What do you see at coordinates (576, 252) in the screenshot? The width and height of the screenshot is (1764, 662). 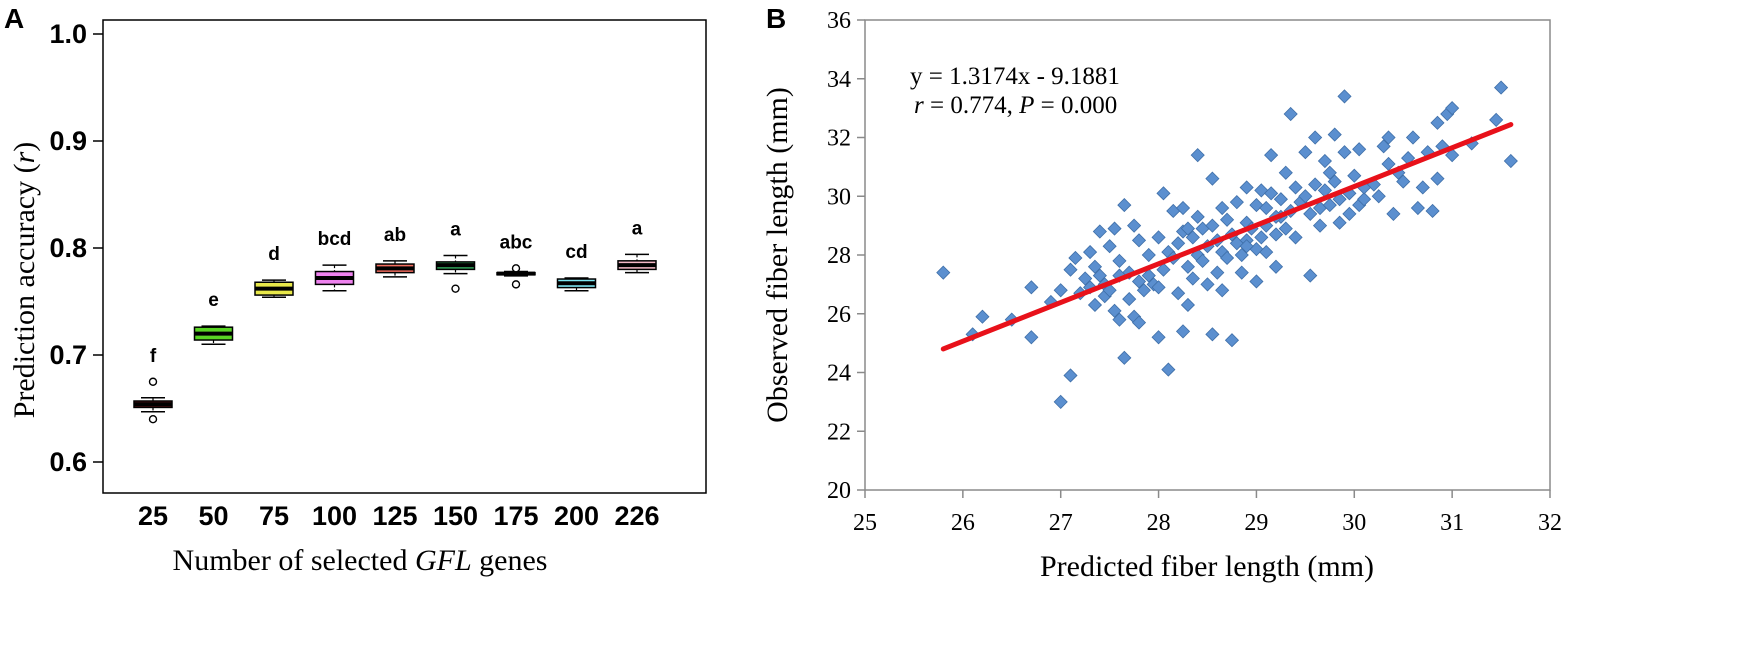 I see `significance-letter: cd` at bounding box center [576, 252].